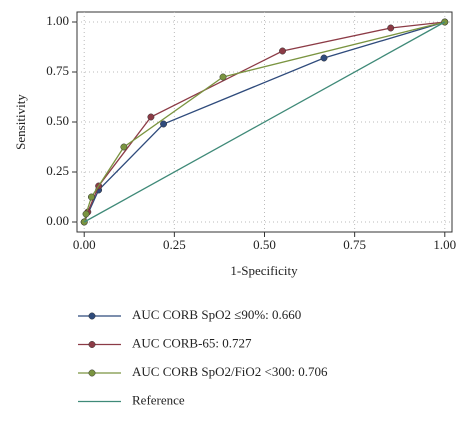 The image size is (474, 422). Describe the element at coordinates (230, 371) in the screenshot. I see `legend-label: AUC CORB SpO2/FiO2 <300: 0.706` at that location.